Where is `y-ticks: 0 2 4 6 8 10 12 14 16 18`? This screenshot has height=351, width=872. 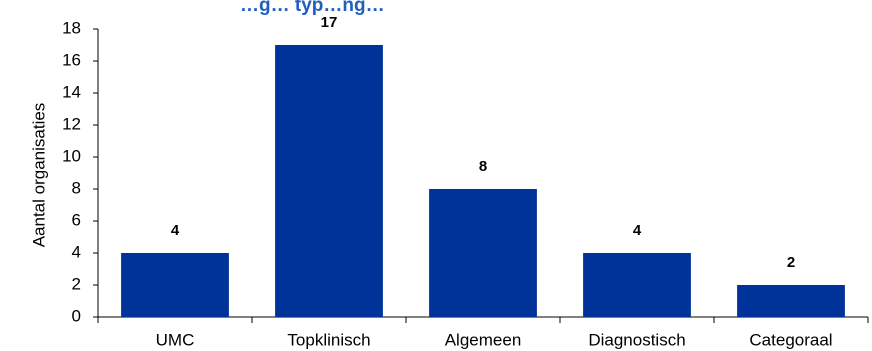
y-ticks: 0 2 4 6 8 10 12 14 16 18 is located at coordinates (80, 171).